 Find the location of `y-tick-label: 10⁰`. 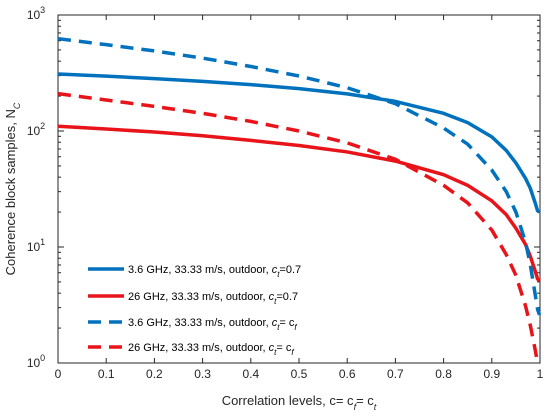

y-tick-label: 10⁰ is located at coordinates (36, 361).